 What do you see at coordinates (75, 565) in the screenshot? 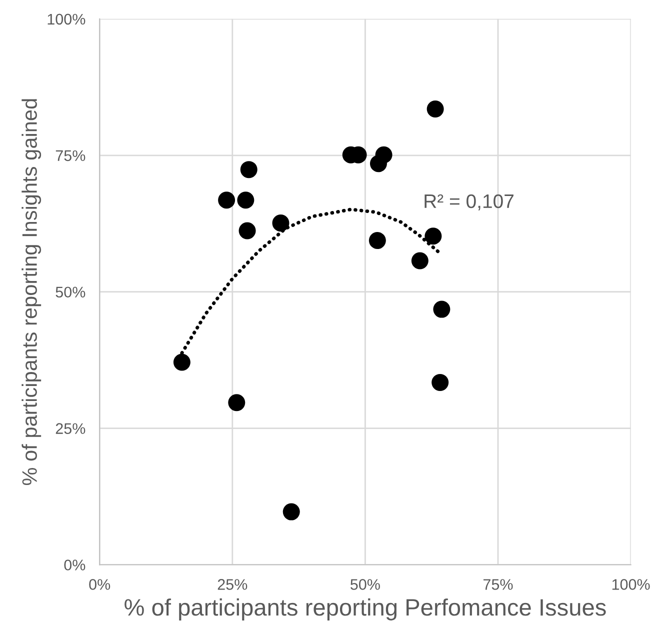
I see `y-tick-label: 0%` at bounding box center [75, 565].